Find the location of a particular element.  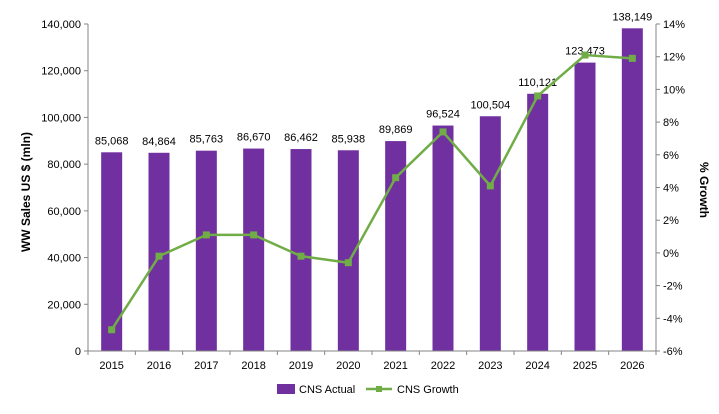

y2-tick-label: -2% is located at coordinates (673, 287).